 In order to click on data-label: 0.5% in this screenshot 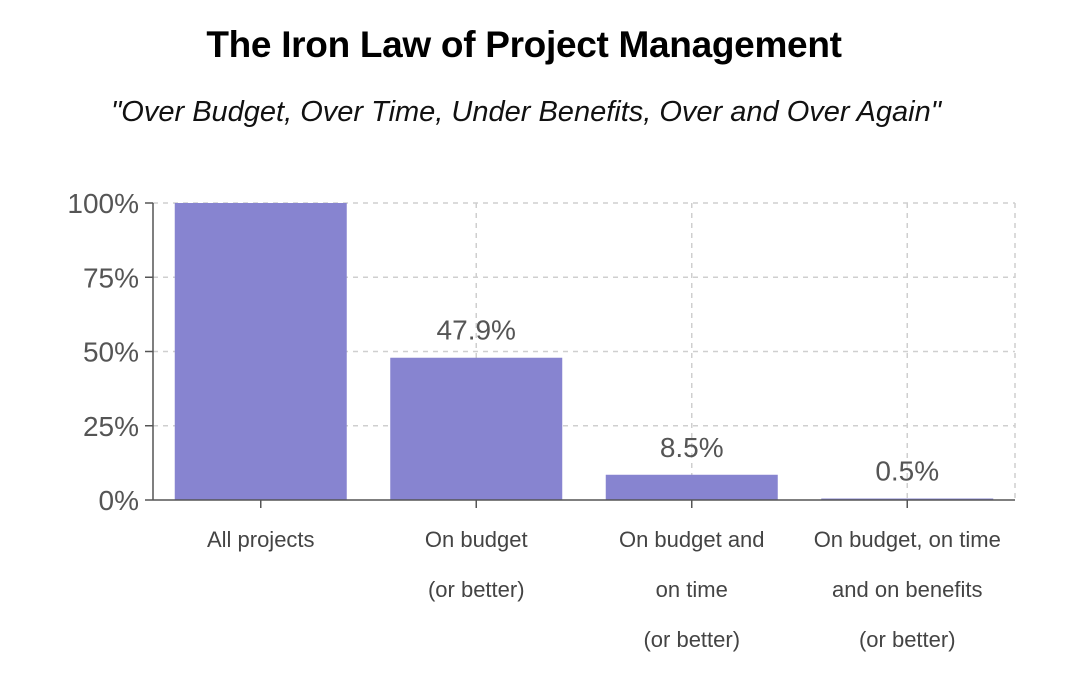, I will do `click(907, 471)`.